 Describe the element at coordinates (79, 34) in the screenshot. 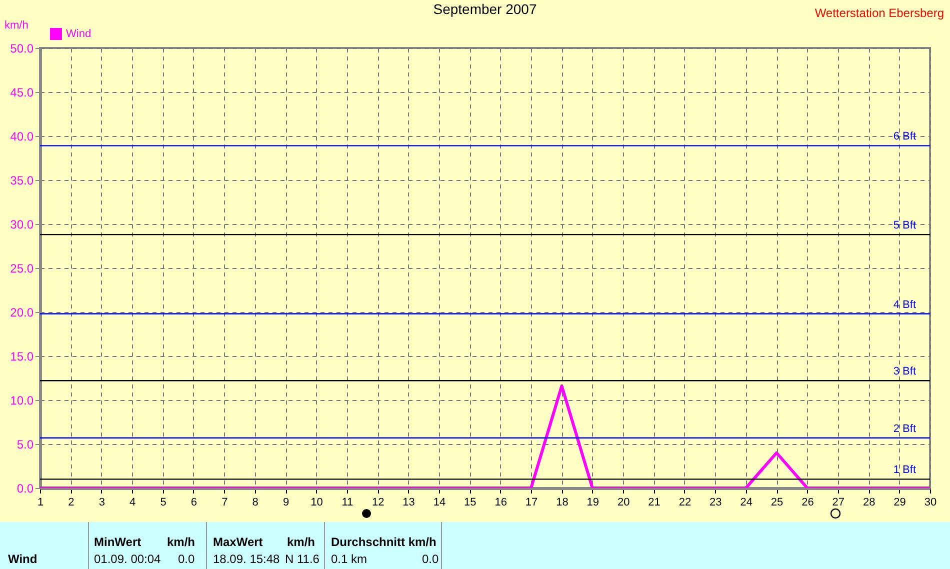

I see `legend-label: Wind` at that location.